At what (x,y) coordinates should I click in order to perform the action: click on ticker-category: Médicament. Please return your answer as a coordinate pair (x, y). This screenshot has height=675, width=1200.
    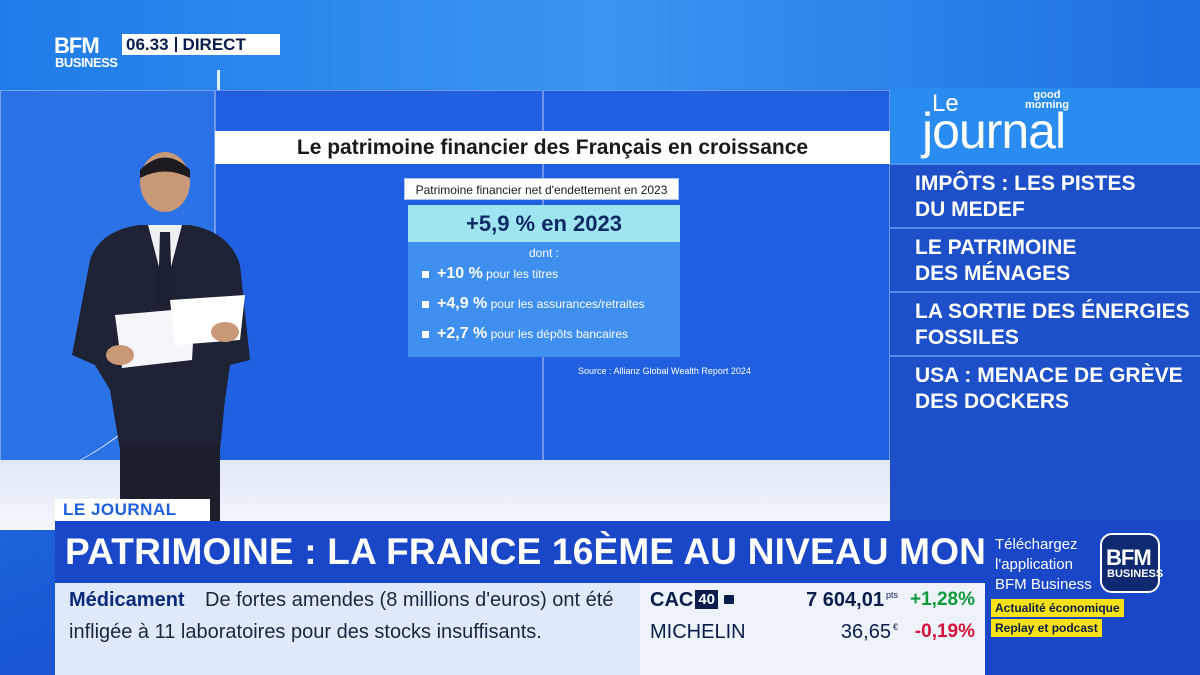
    Looking at the image, I should click on (127, 600).